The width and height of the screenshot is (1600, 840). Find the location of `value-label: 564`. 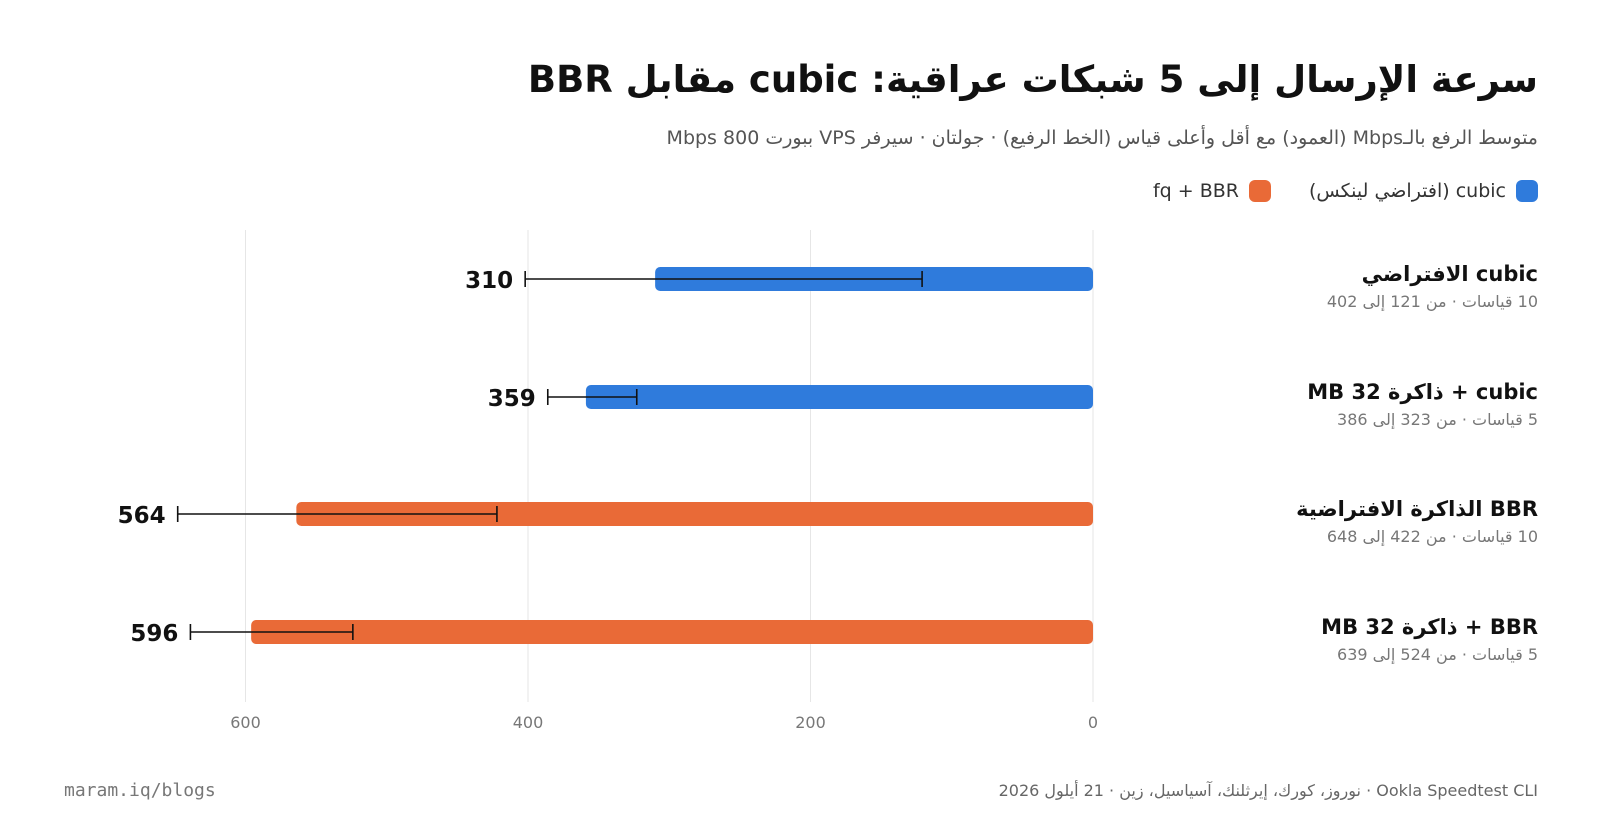

value-label: 564 is located at coordinates (142, 516).